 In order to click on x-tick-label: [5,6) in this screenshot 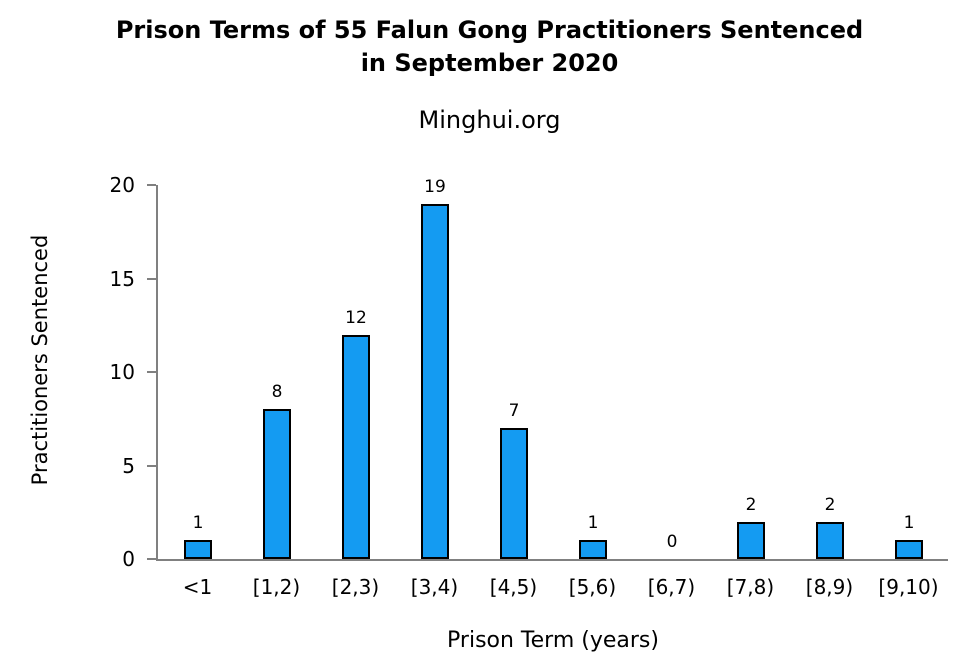, I will do `click(592, 587)`.